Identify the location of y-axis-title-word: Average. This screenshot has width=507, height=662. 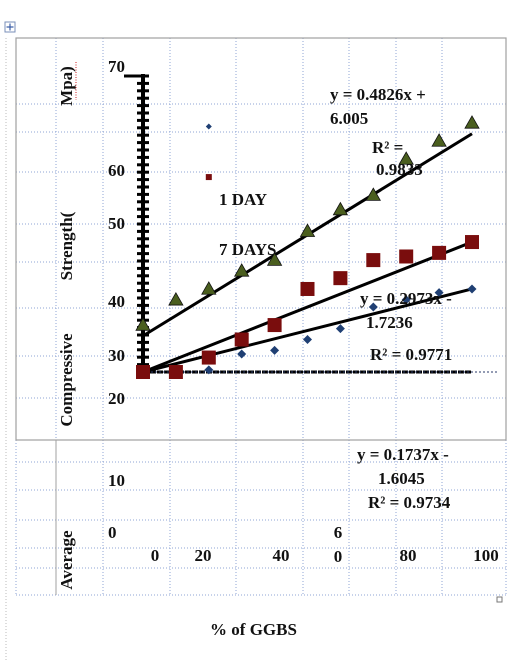
(66, 560).